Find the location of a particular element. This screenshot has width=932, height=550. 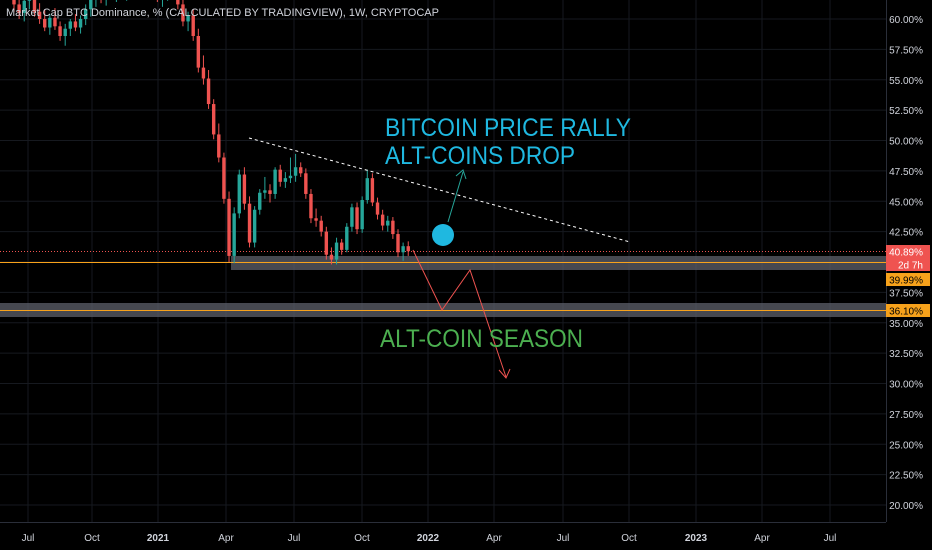

price-label-text: 40.89% is located at coordinates (906, 253).